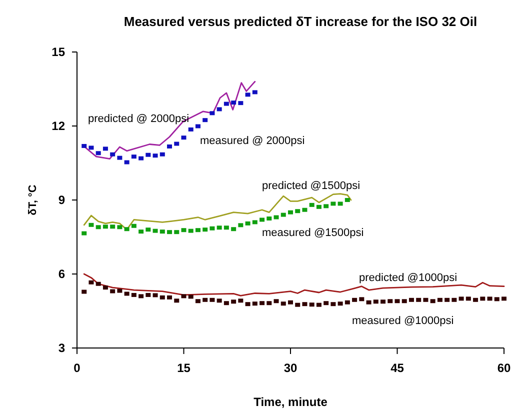  Describe the element at coordinates (252, 140) in the screenshot. I see `series-label: measured @ 2000psi` at that location.